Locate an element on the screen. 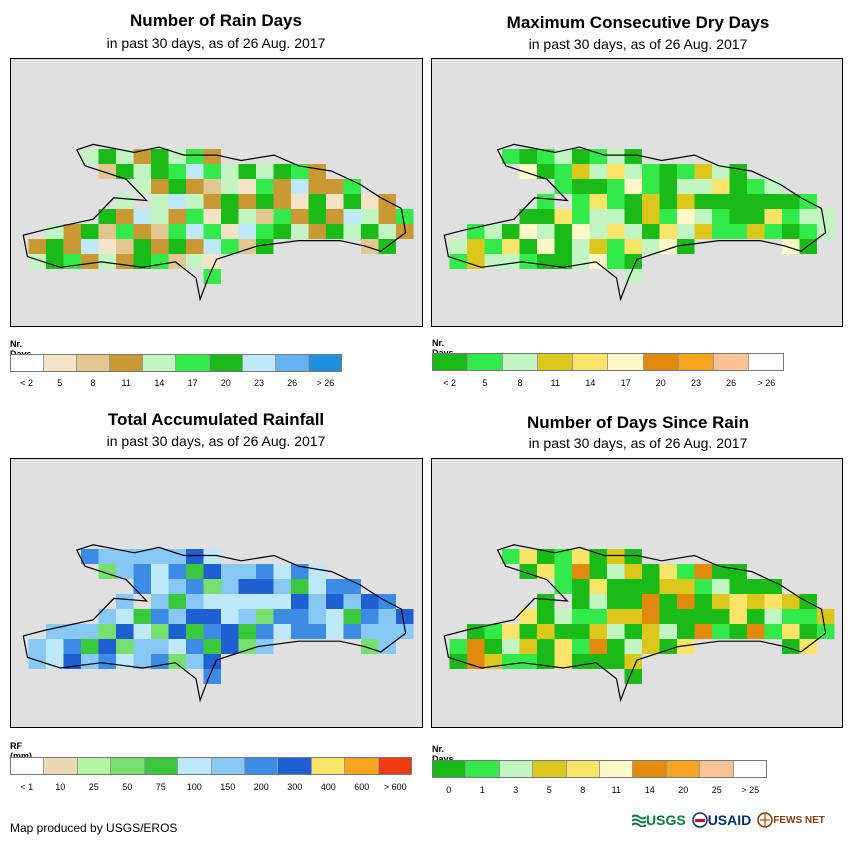 This screenshot has width=854, height=845. fews-net-logo: FEWS NET is located at coordinates (791, 820).